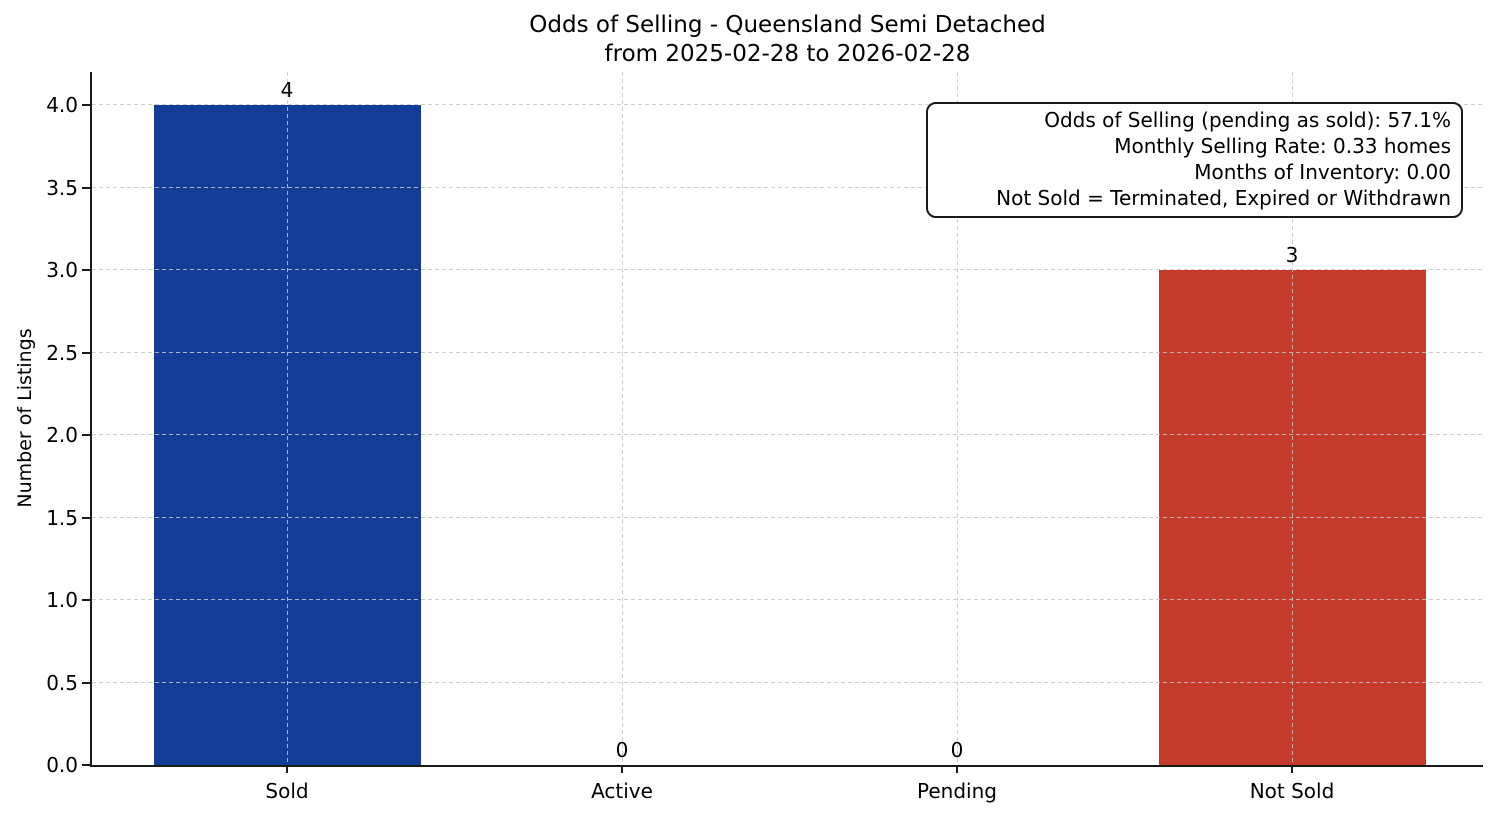 Image resolution: width=1501 pixels, height=816 pixels. What do you see at coordinates (62, 765) in the screenshot?
I see `y-tick-label: 0.0` at bounding box center [62, 765].